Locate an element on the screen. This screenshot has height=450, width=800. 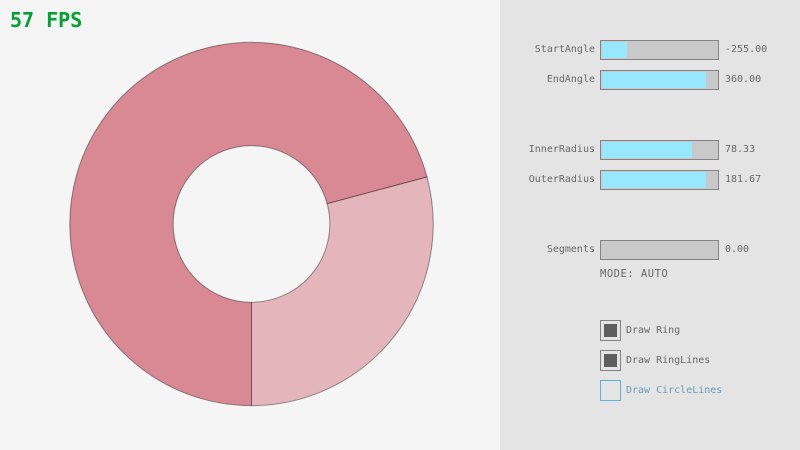
slider-label-outerradius: OuterRadius is located at coordinates (561, 179).